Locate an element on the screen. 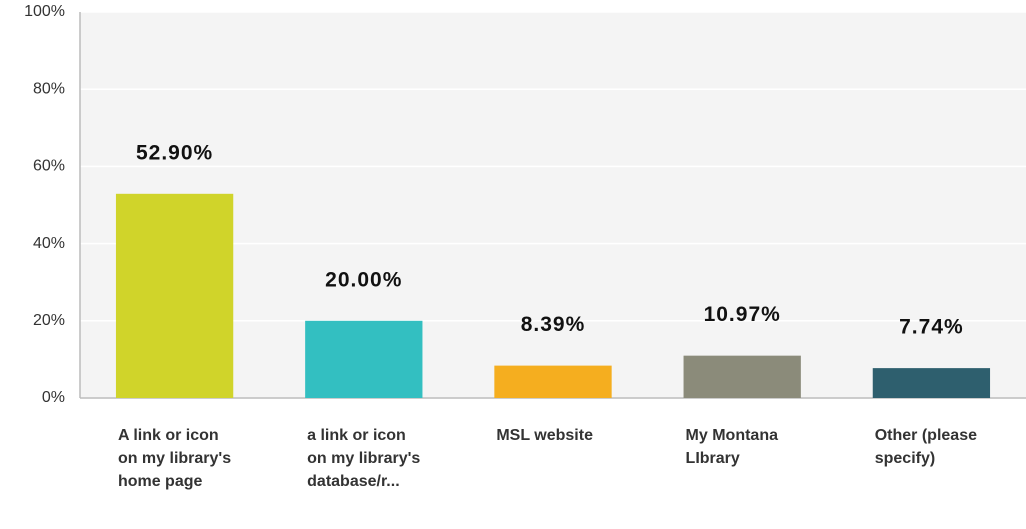  x-tick-label: Other (please specify) is located at coordinates (925, 447).